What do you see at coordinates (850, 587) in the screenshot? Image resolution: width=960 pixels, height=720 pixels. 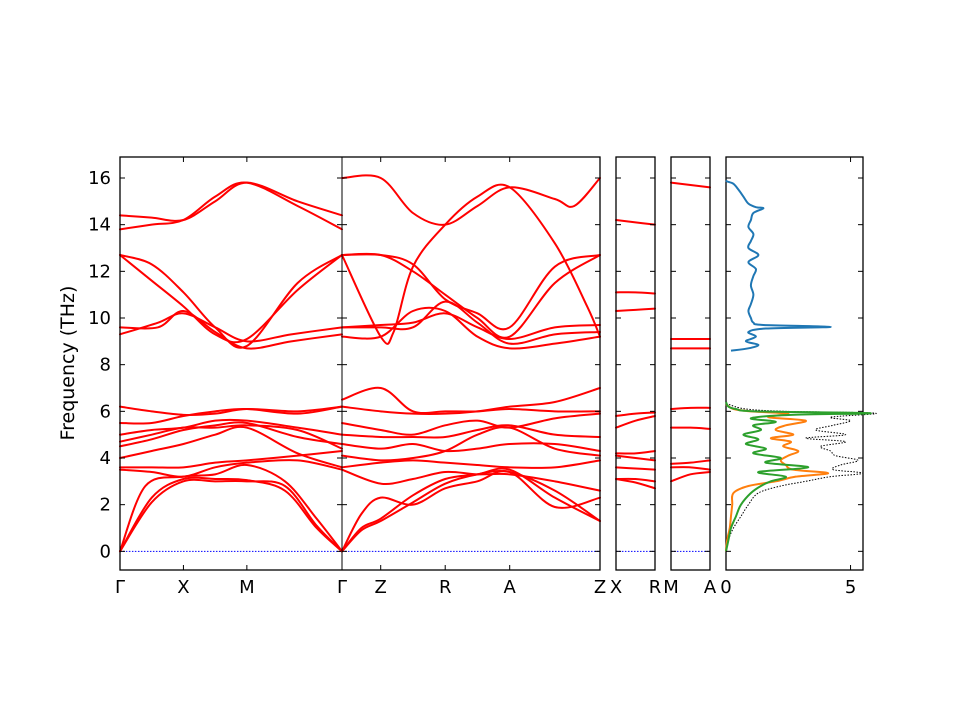 I see `dos-xtick-label: 5` at bounding box center [850, 587].